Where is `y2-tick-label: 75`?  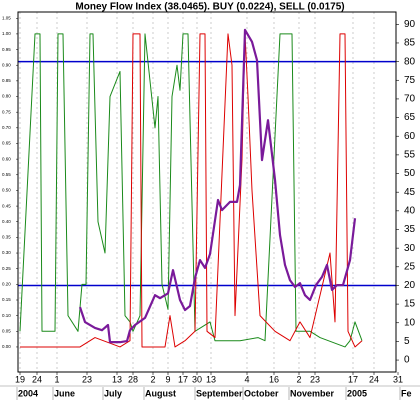 y2-tick-label: 75 is located at coordinates (410, 80).